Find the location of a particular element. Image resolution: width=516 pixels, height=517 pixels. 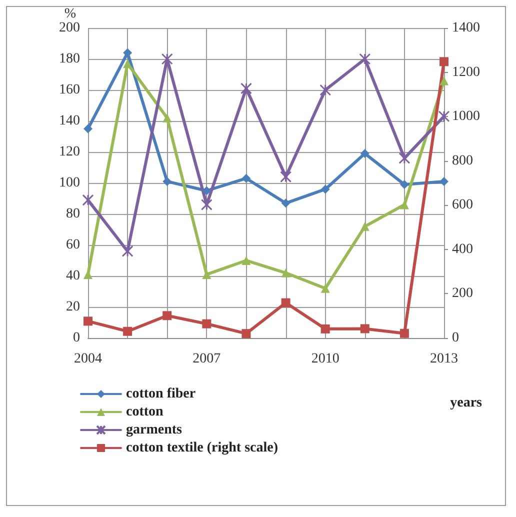

y2-tick-label: 800 is located at coordinates (462, 160).